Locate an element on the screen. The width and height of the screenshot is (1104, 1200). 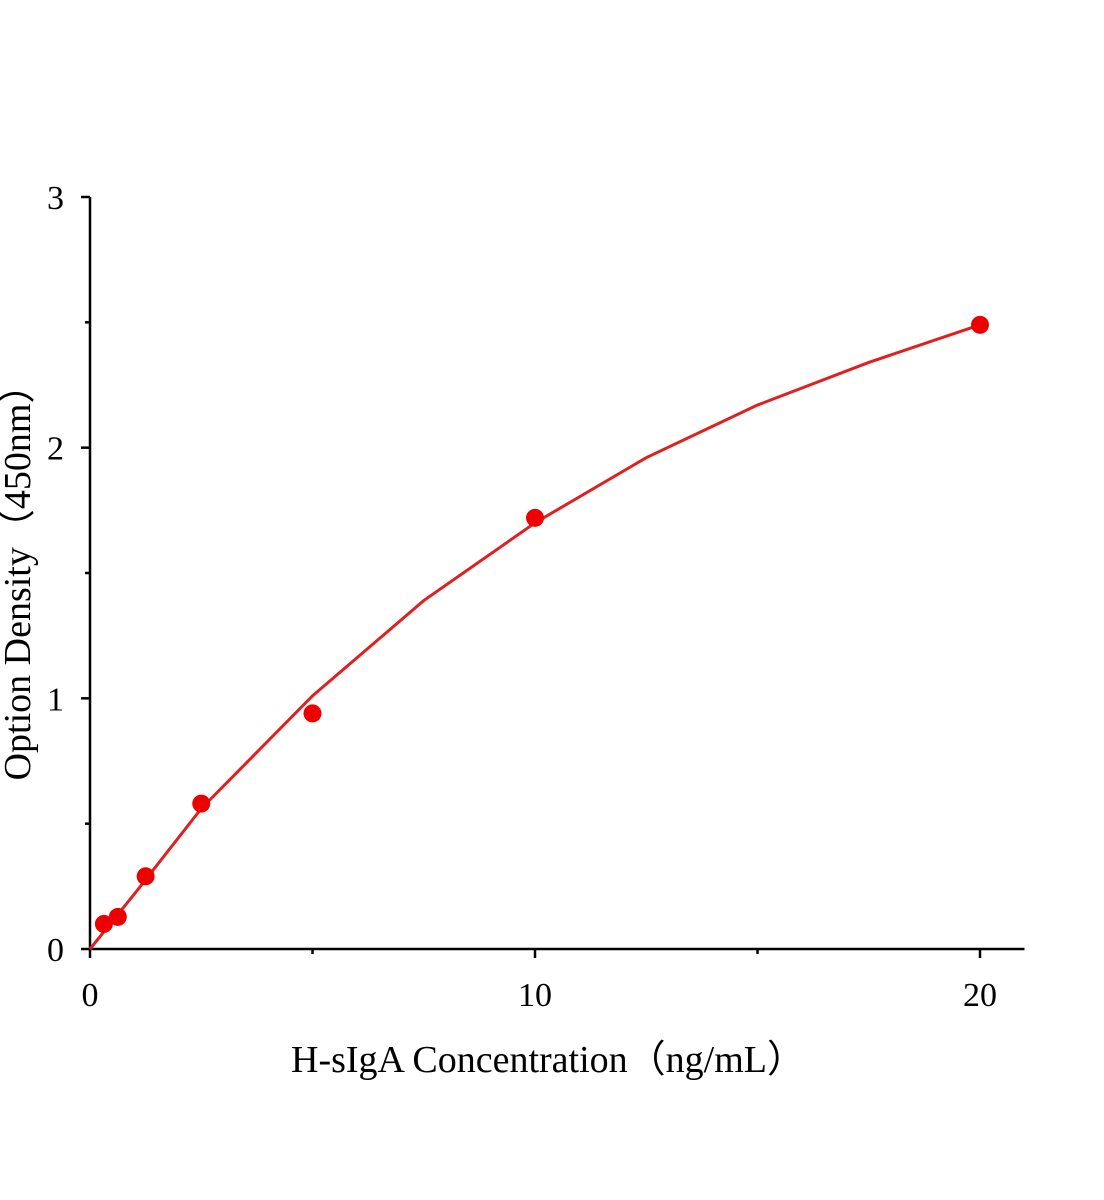
x-axis-label: H-sIgA Concentration（ng/mL） is located at coordinates (548, 1060).